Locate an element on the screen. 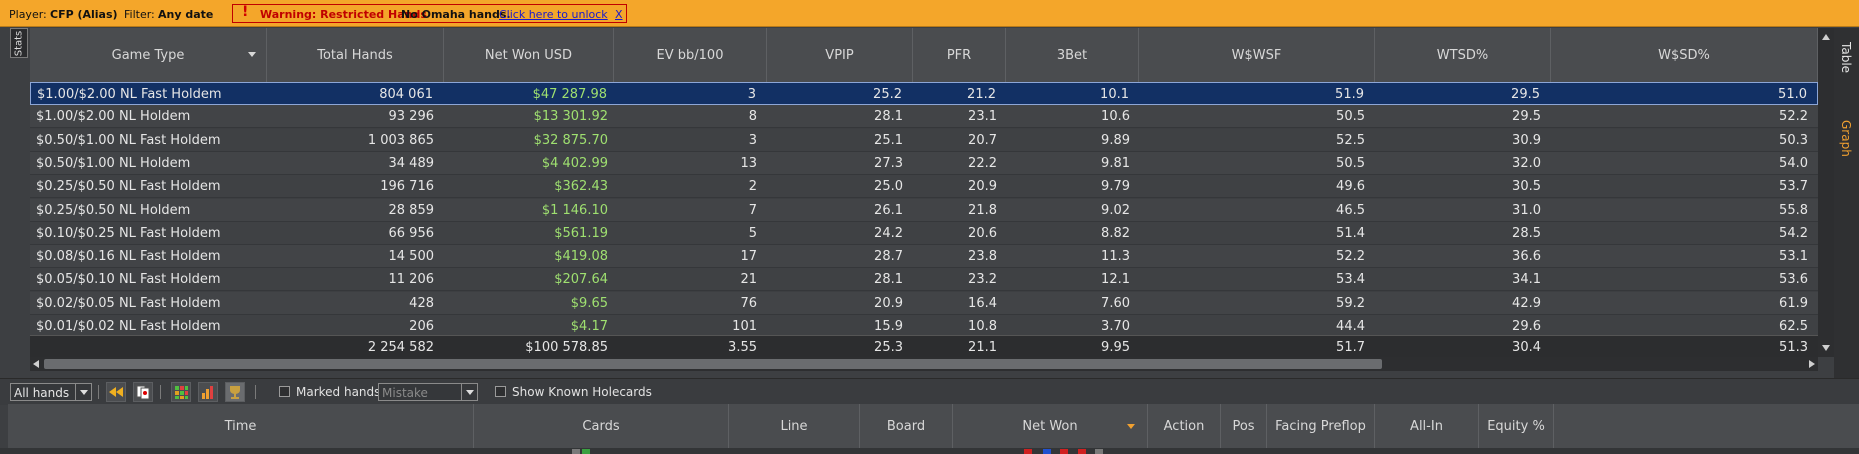 This screenshot has height=454, width=1859. stats-side-tab: Stats is located at coordinates (19, 43).